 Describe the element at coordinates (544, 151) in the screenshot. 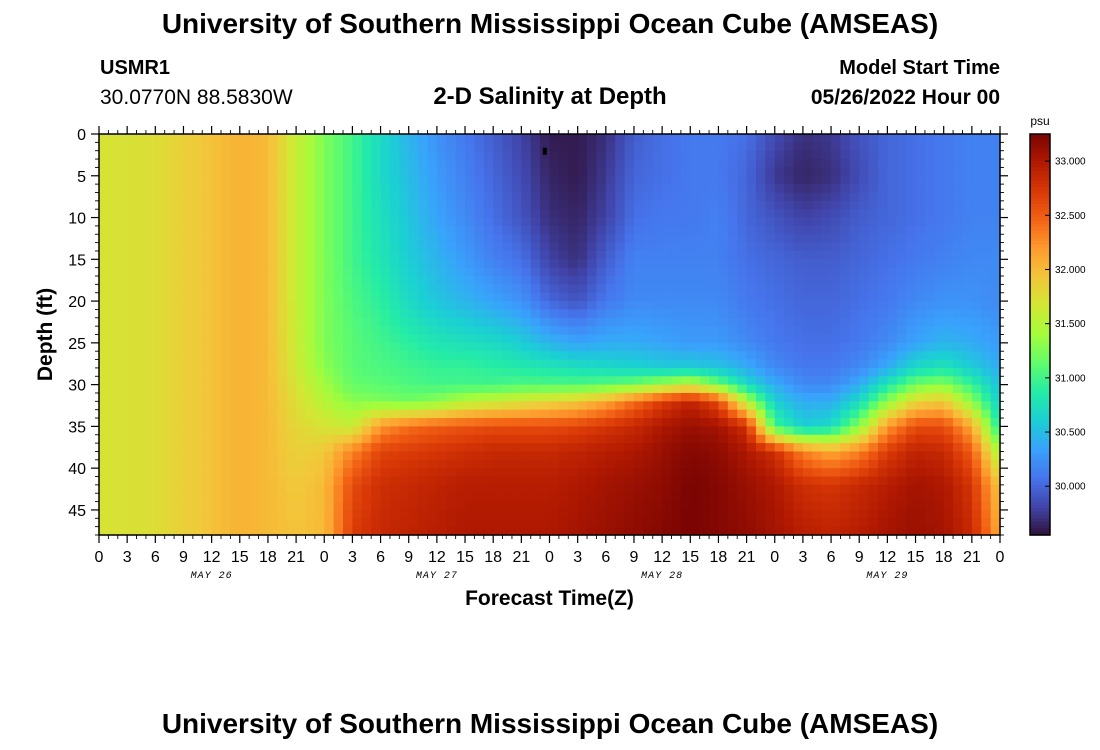

I see `station-marker` at that location.